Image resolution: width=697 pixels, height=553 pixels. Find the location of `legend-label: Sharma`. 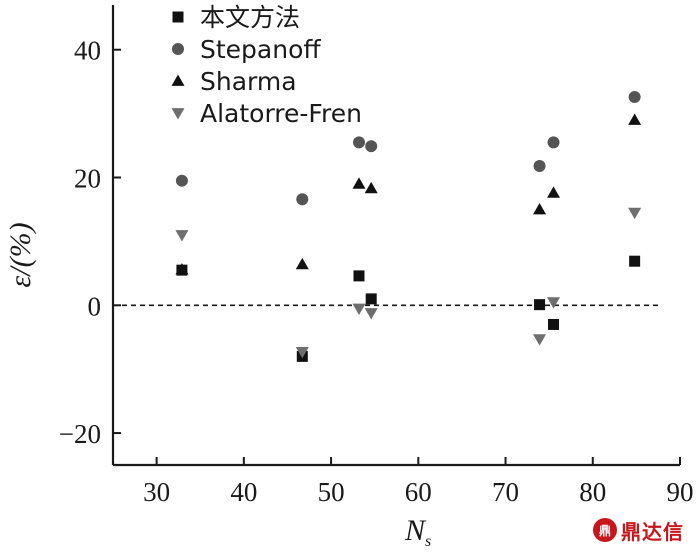

legend-label: Sharma is located at coordinates (248, 81).